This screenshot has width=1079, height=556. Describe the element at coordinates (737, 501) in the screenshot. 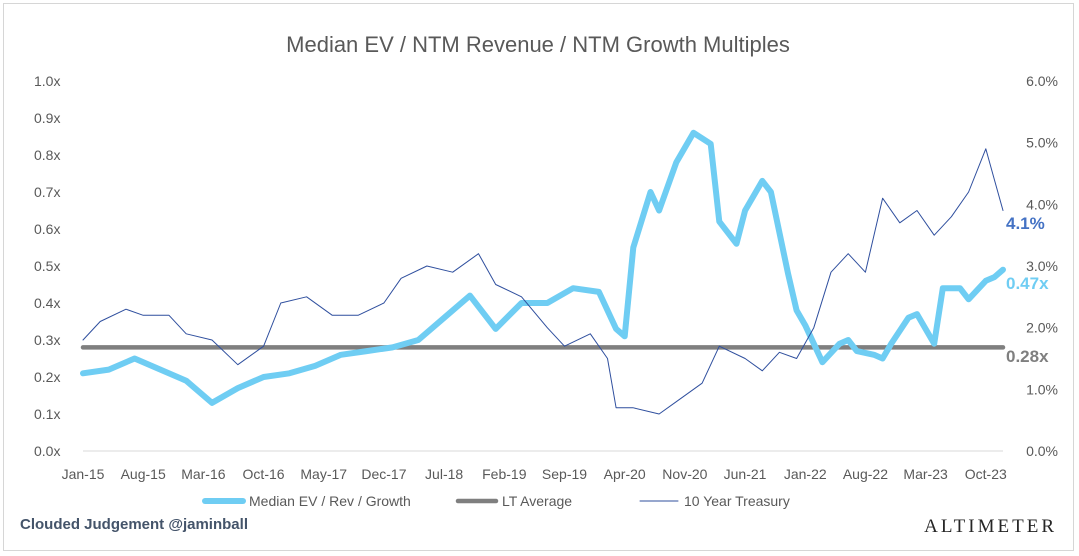

I see `legend-label-10-year-treasury: 10 Year Treasury` at that location.